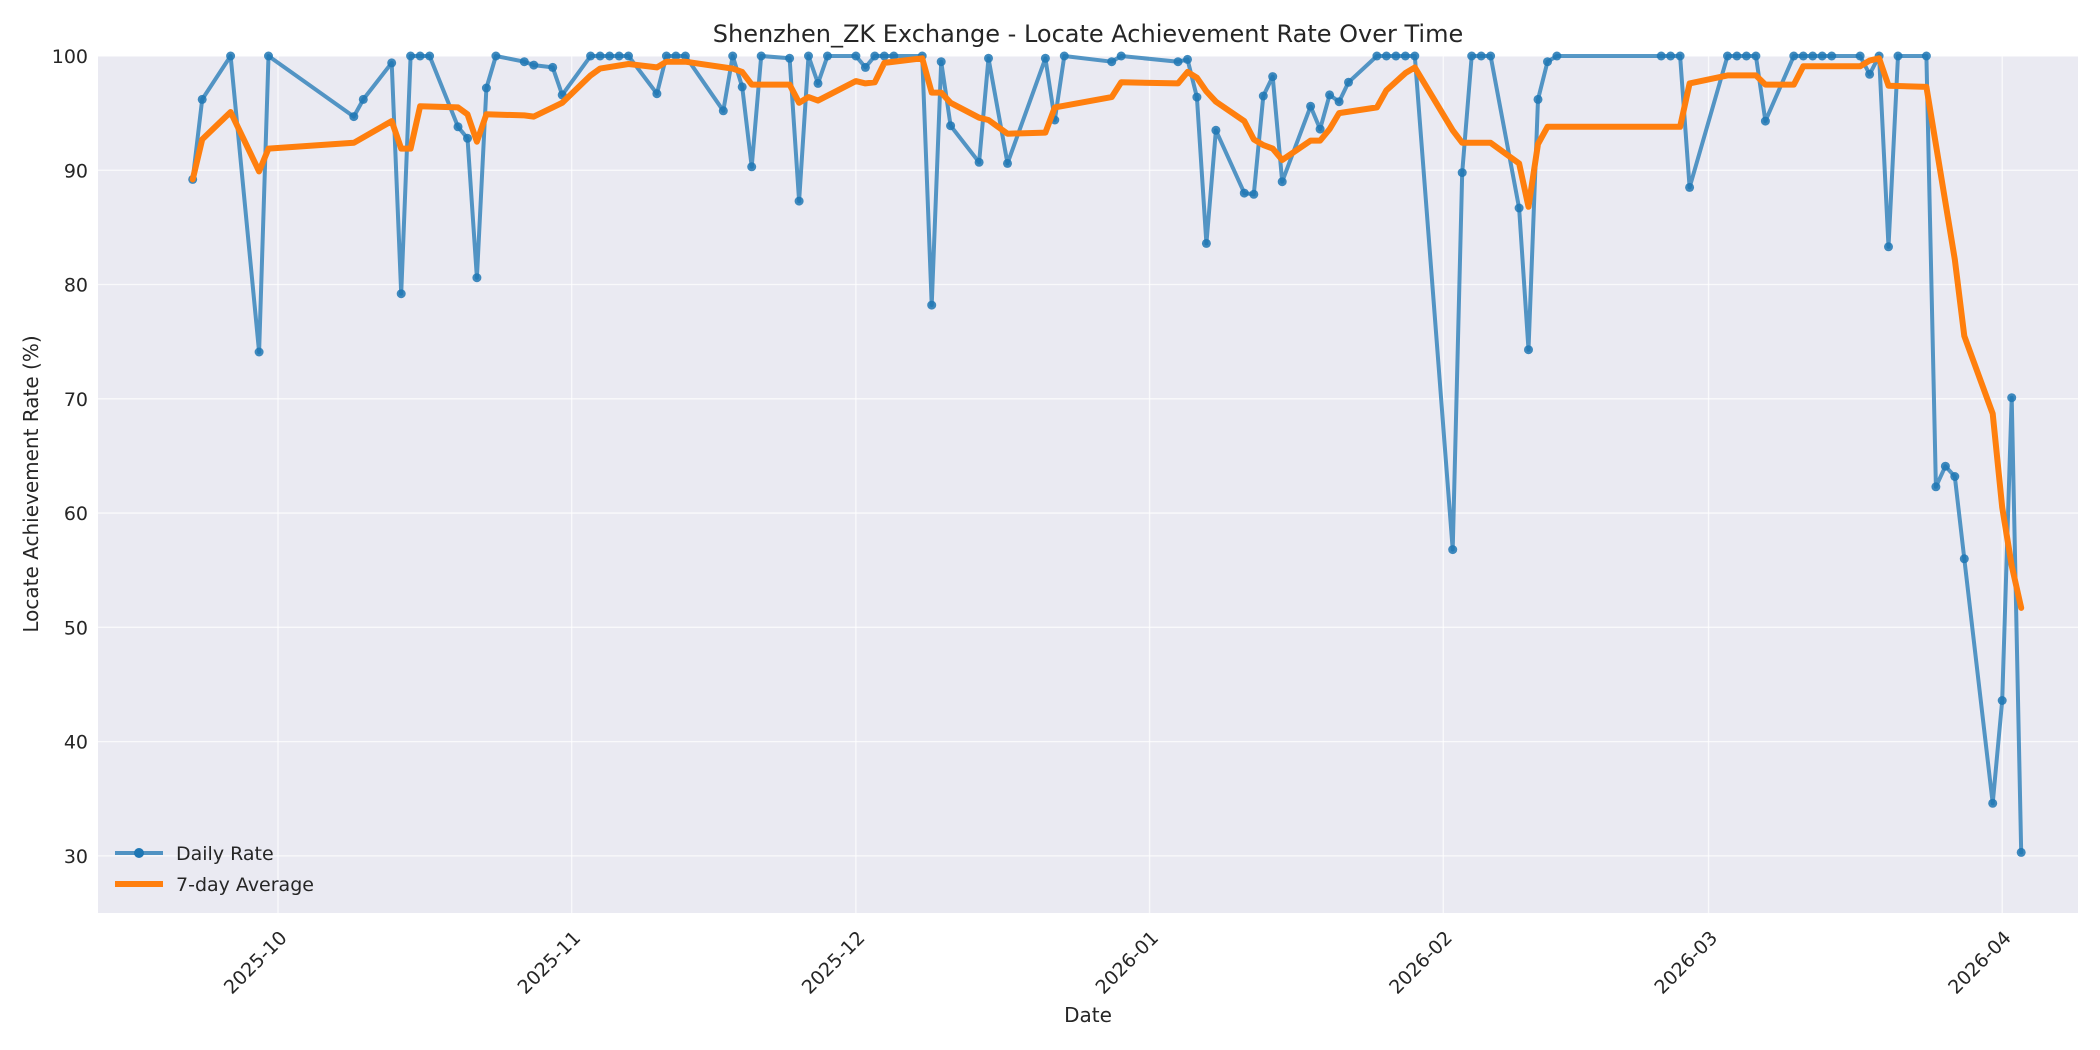 This screenshot has width=2100, height=1050. Describe the element at coordinates (256, 963) in the screenshot. I see `x-tick-label: 2025-10` at that location.